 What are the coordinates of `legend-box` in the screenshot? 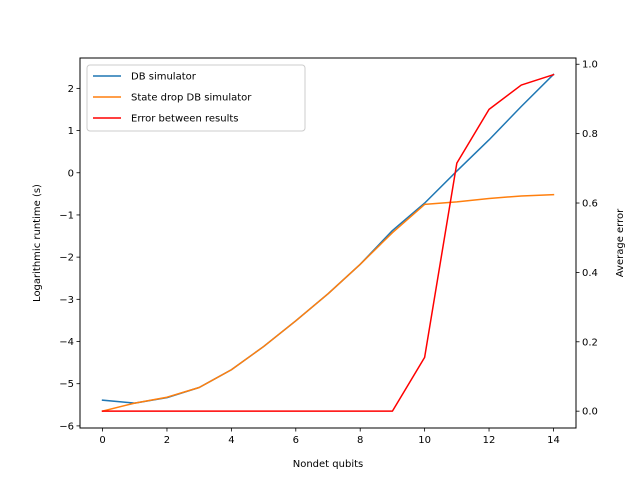 It's located at (196, 98).